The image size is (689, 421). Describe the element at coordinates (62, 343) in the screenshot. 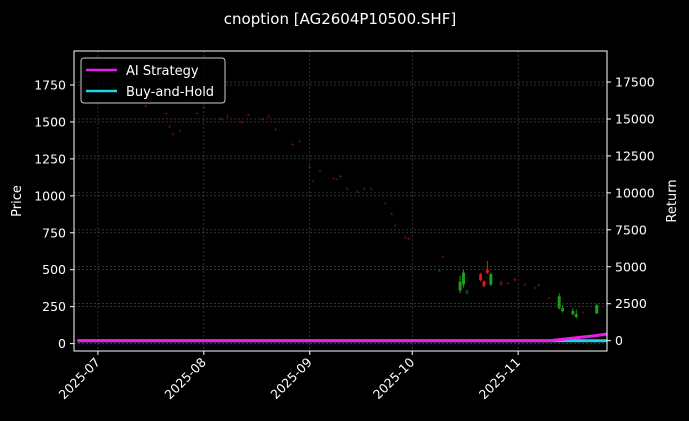

I see `y-tick-label-left: 0` at that location.